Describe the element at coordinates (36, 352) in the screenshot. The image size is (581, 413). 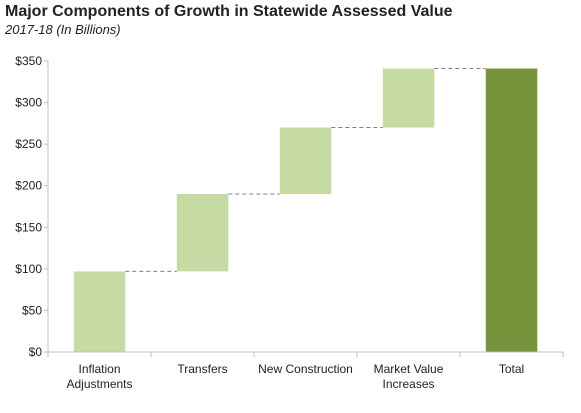
I see `y-tick-label: $0` at that location.